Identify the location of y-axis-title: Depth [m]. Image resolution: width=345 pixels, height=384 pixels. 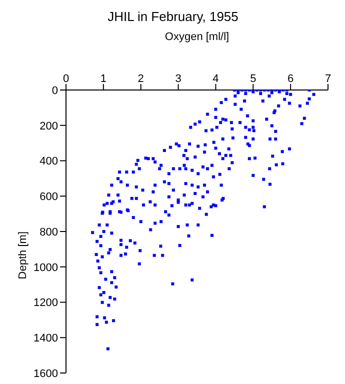
(22, 256).